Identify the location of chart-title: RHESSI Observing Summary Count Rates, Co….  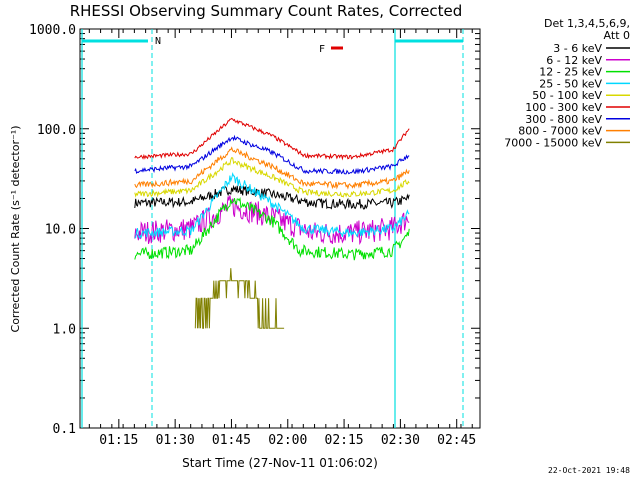
(266, 11).